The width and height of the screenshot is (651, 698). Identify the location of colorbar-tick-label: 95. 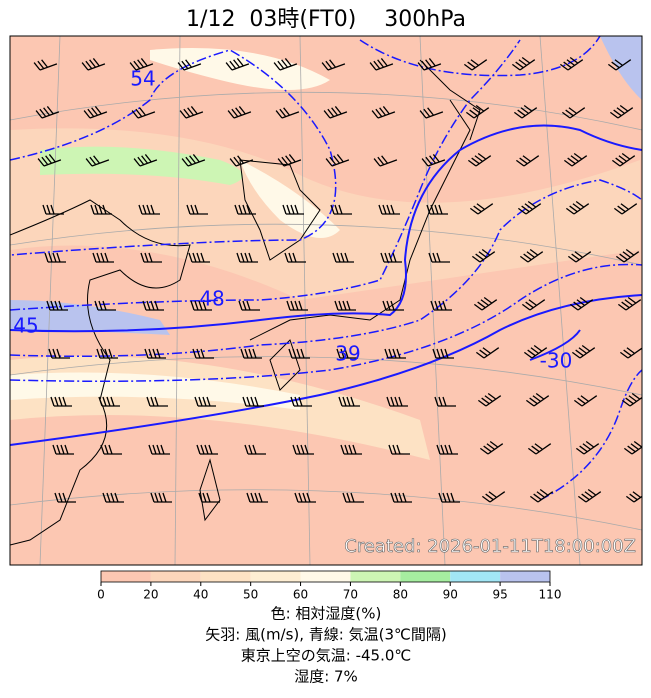
(499, 595).